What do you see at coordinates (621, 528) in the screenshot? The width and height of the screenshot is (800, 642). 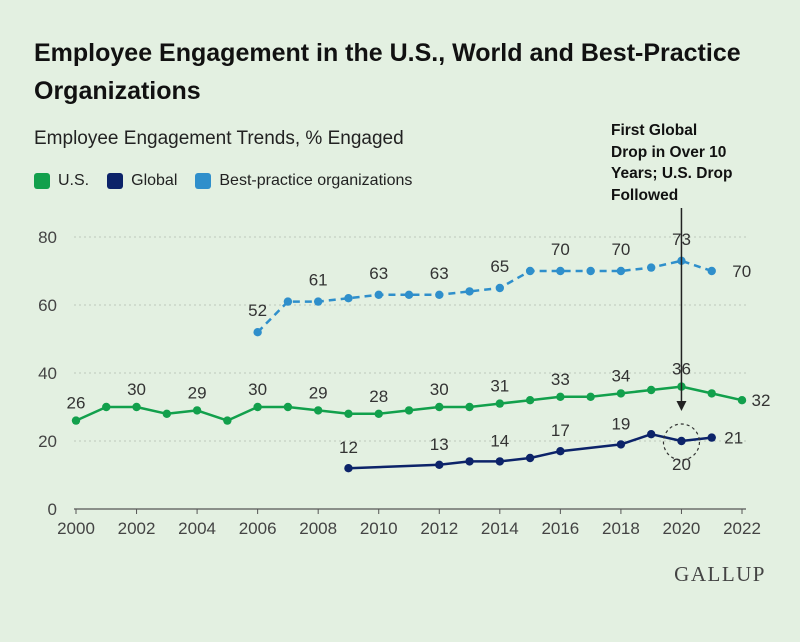 I see `x-tick-label: 2018` at bounding box center [621, 528].